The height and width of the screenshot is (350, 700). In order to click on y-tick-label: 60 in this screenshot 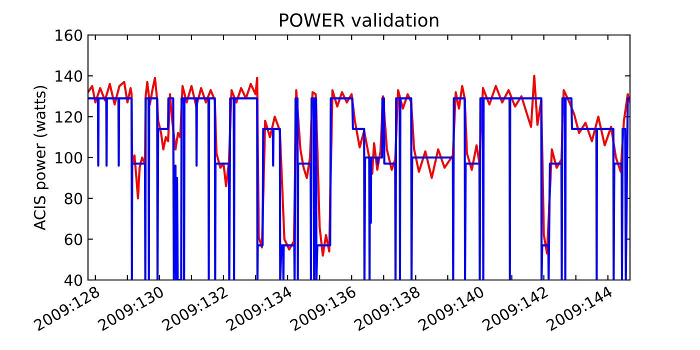, I will do `click(73, 240)`.